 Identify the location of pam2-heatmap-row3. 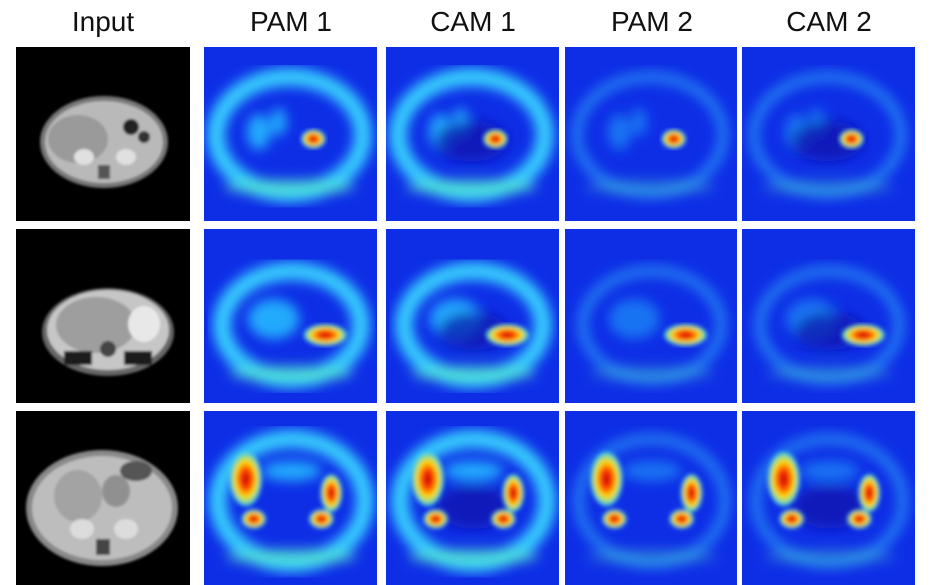
(651, 498).